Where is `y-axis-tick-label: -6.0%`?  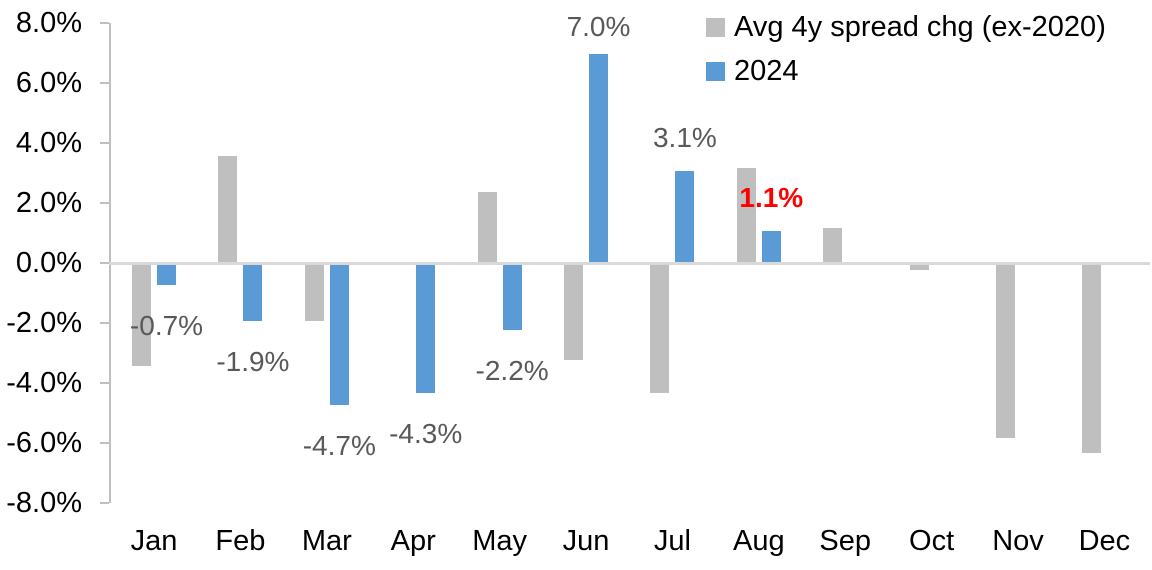 y-axis-tick-label: -6.0% is located at coordinates (44, 443).